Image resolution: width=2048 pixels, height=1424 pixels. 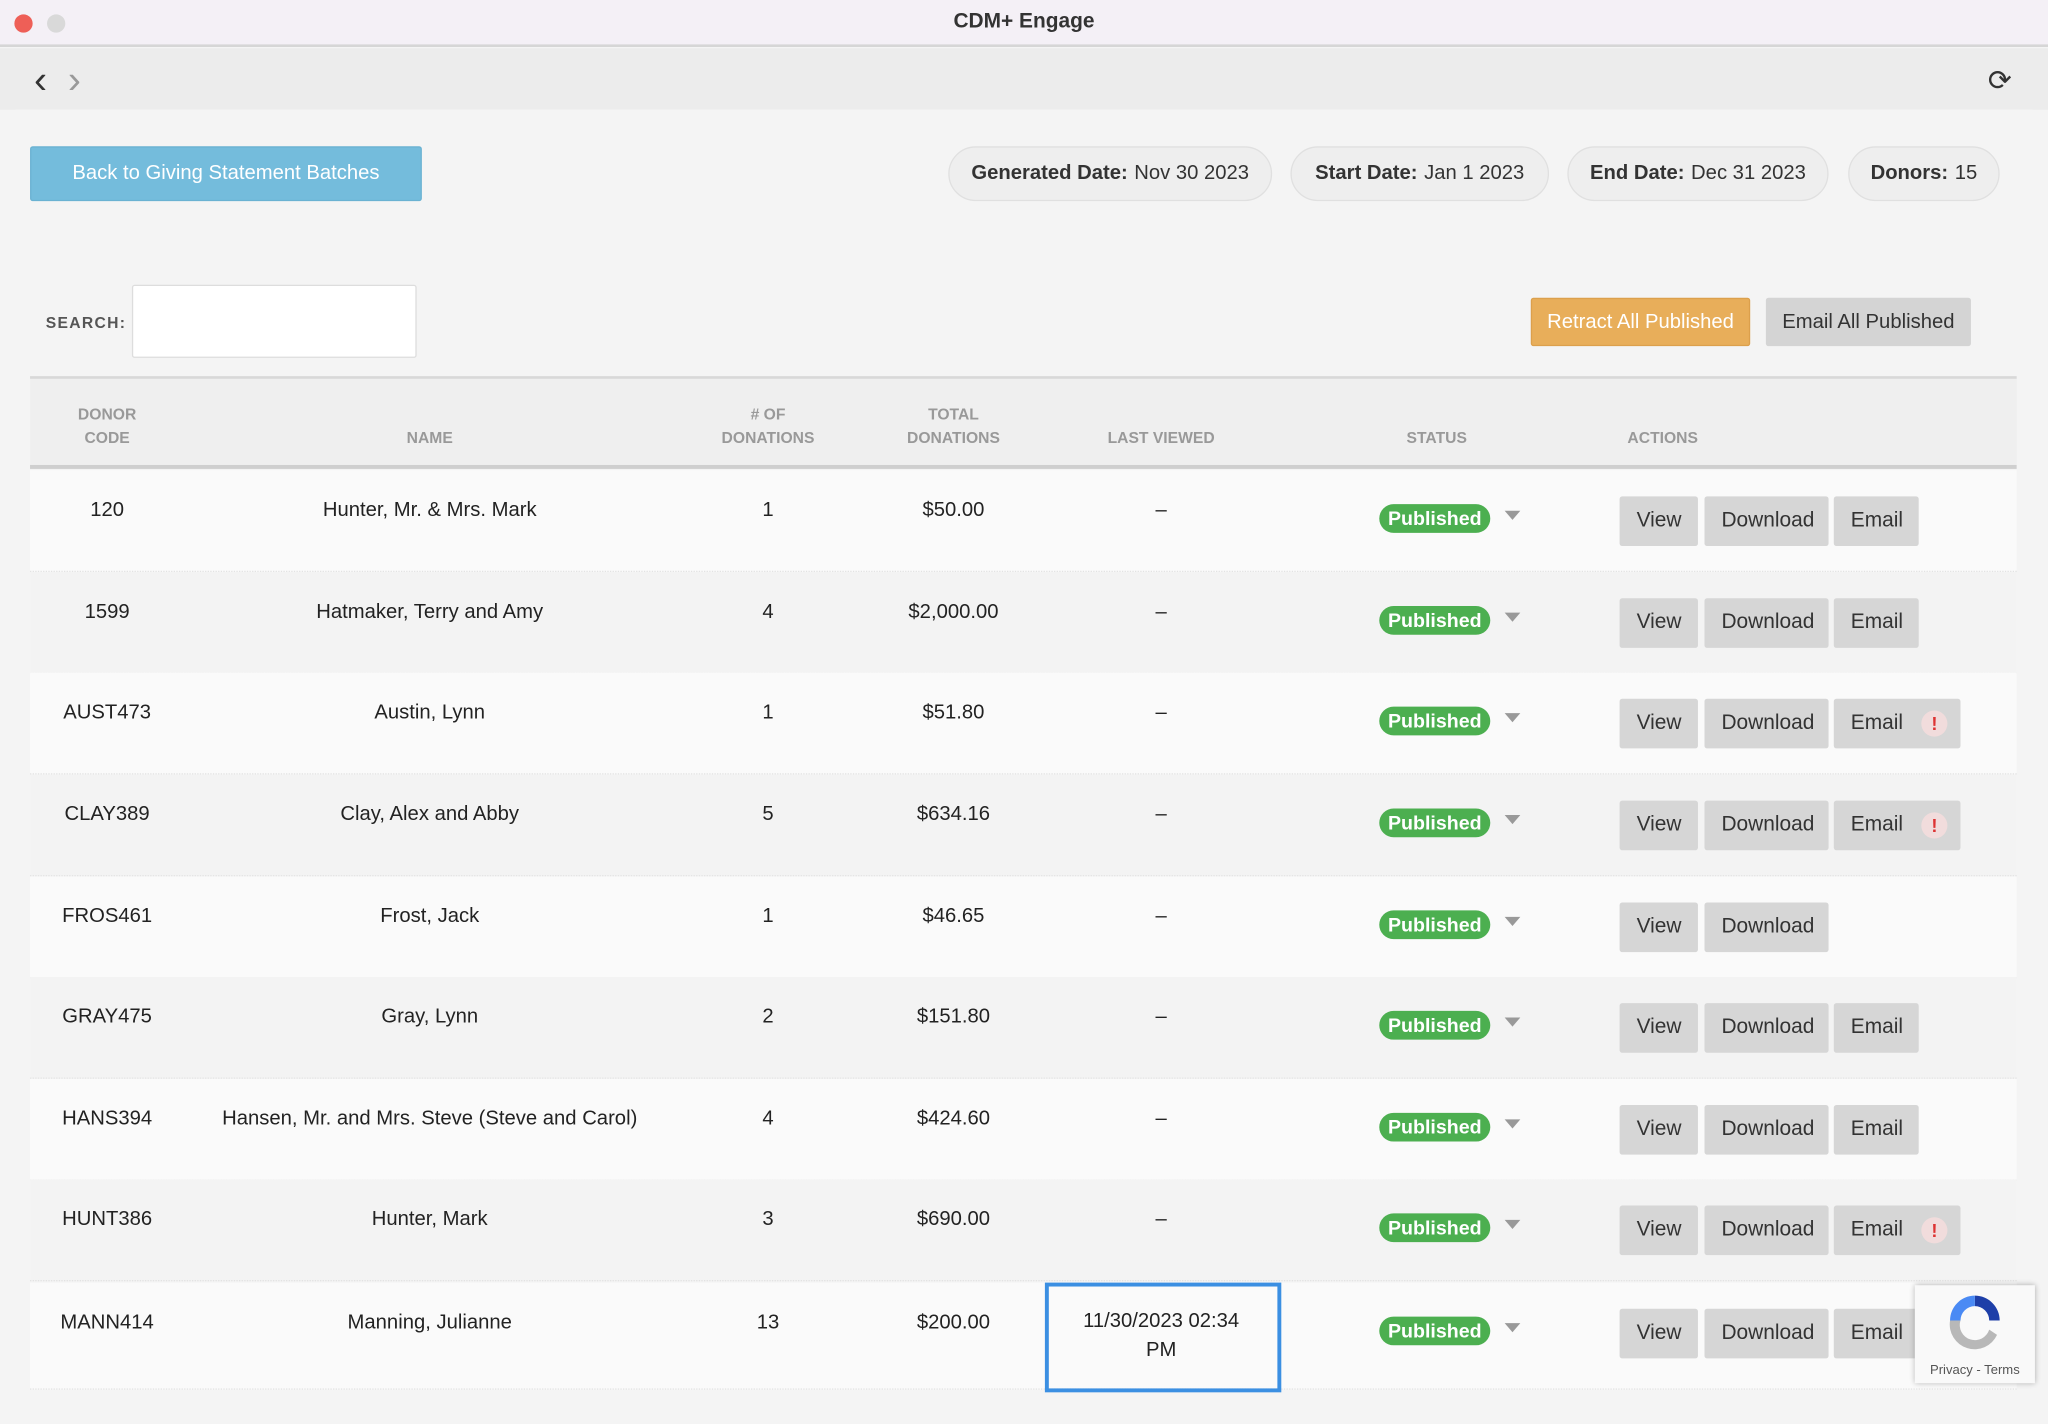 I want to click on donors-value: 15, so click(x=1966, y=173).